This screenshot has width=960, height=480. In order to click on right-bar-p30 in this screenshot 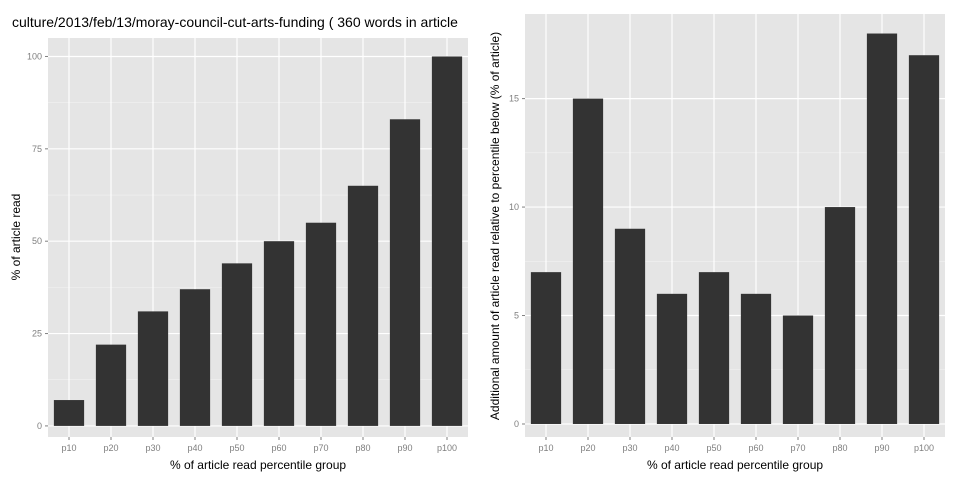, I will do `click(630, 326)`.